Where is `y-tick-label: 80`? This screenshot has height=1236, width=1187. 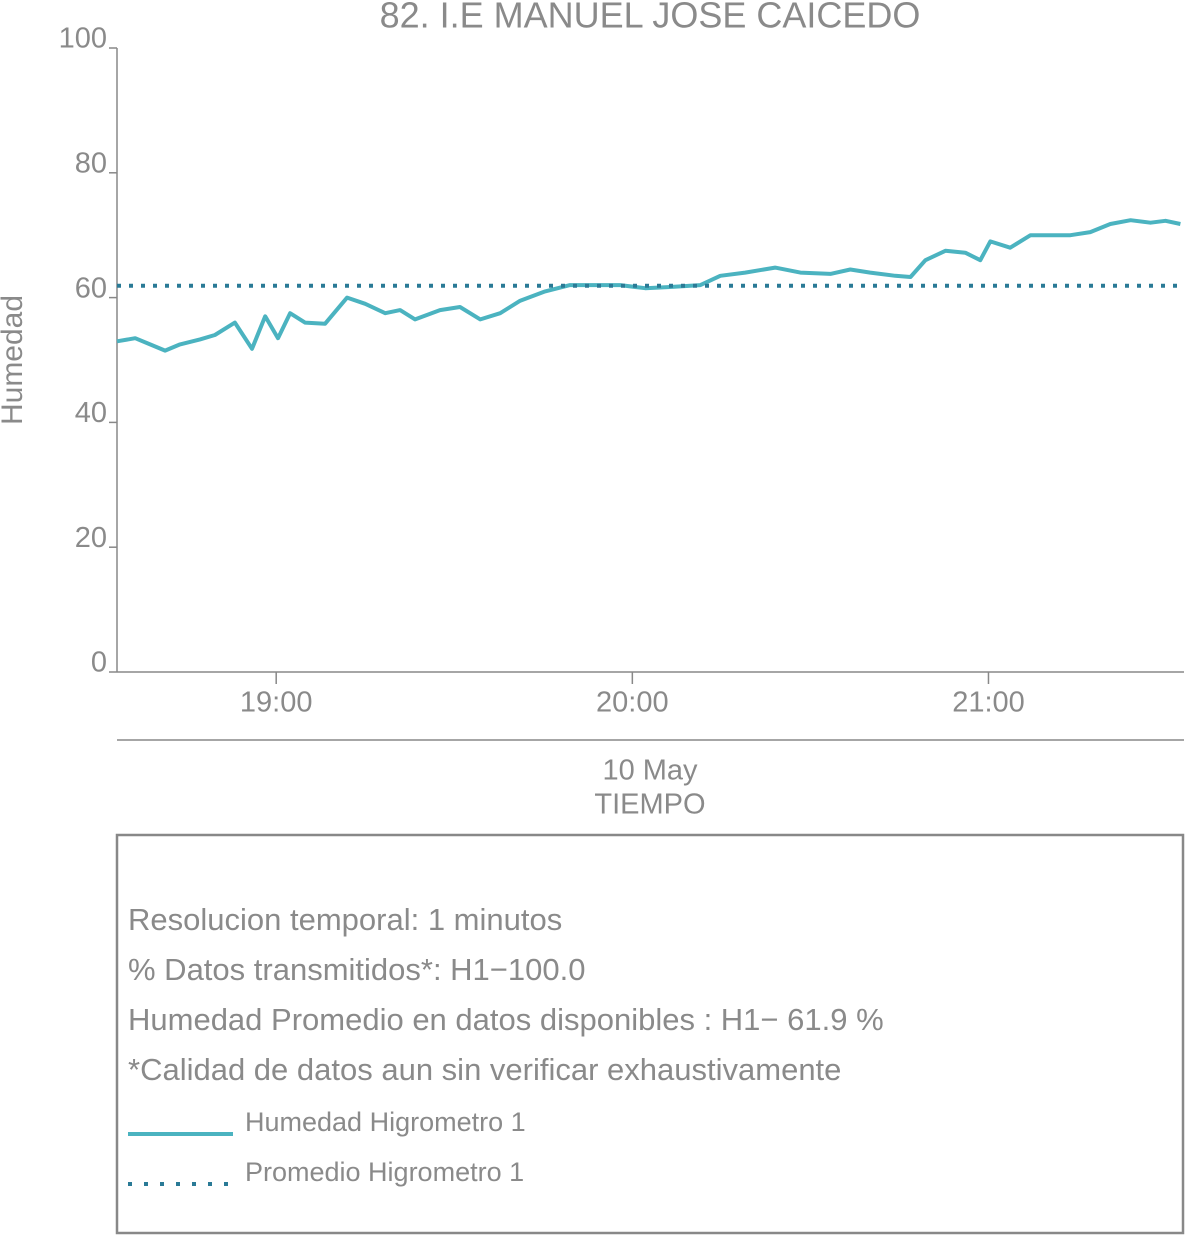 y-tick-label: 80 is located at coordinates (91, 163).